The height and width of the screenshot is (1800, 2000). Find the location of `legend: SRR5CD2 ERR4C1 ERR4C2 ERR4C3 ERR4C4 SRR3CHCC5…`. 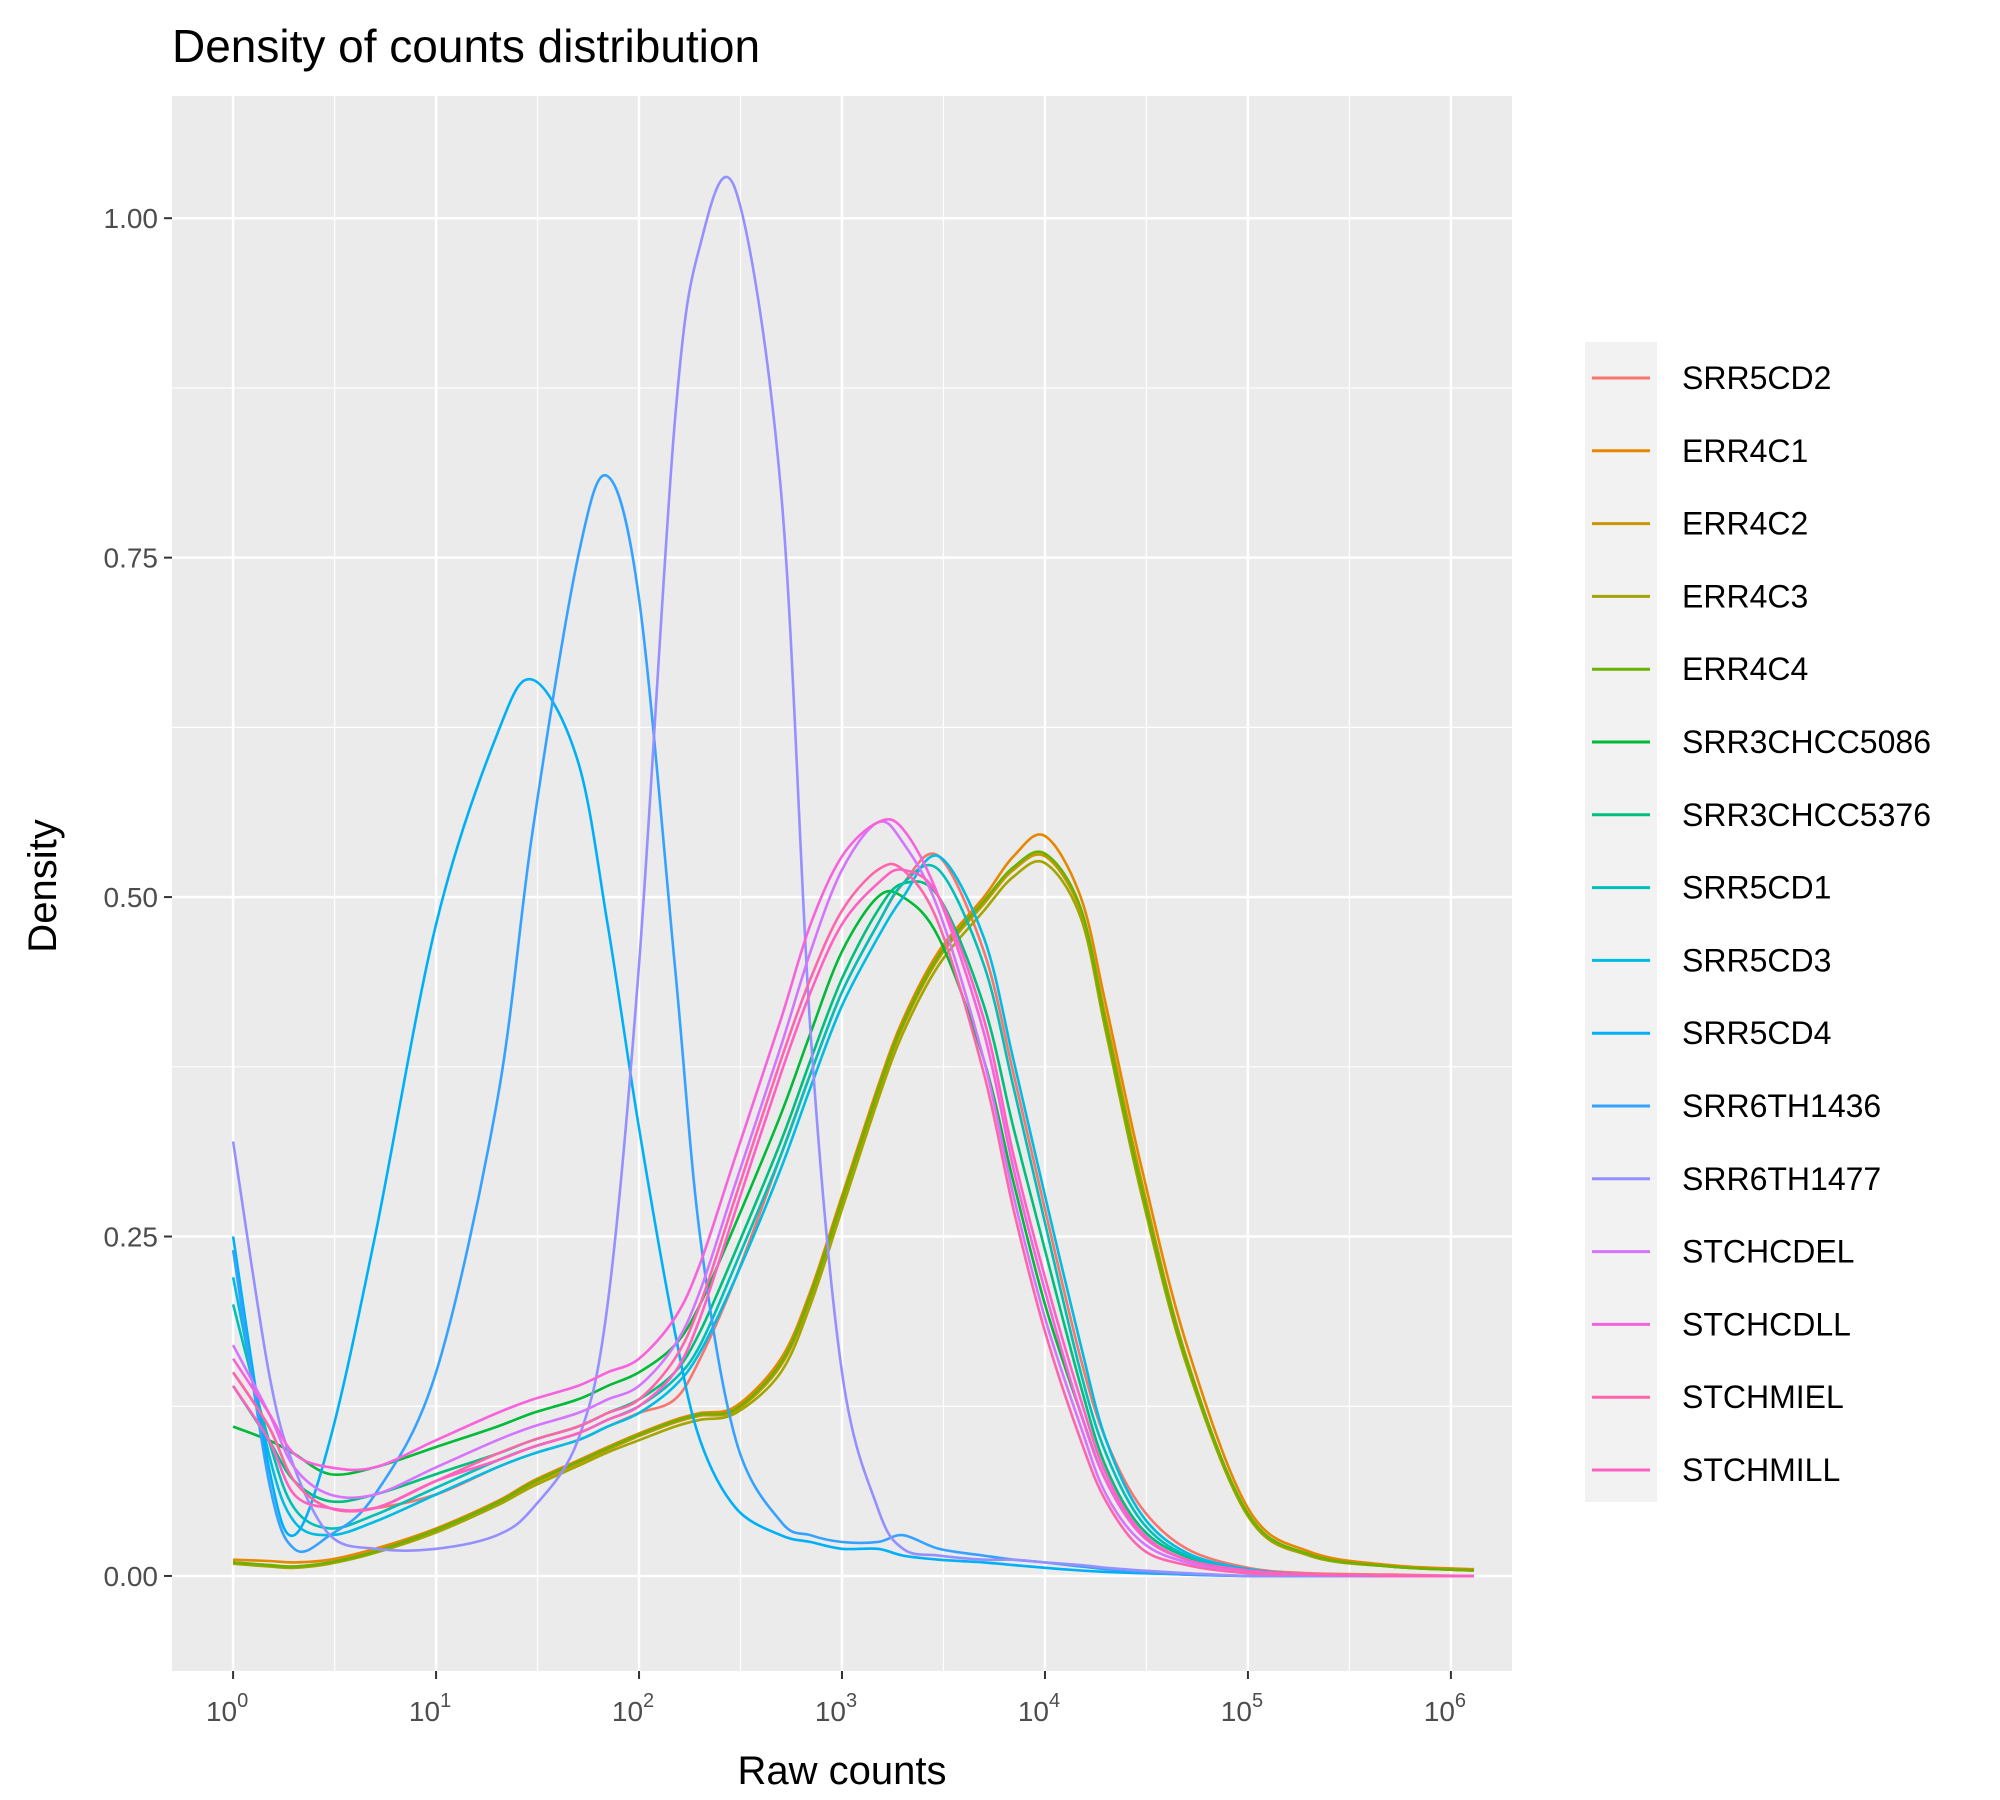

legend: SRR5CD2 ERR4C1 ERR4C2 ERR4C3 ERR4C4 SRR3CHCC5… is located at coordinates (1758, 922).